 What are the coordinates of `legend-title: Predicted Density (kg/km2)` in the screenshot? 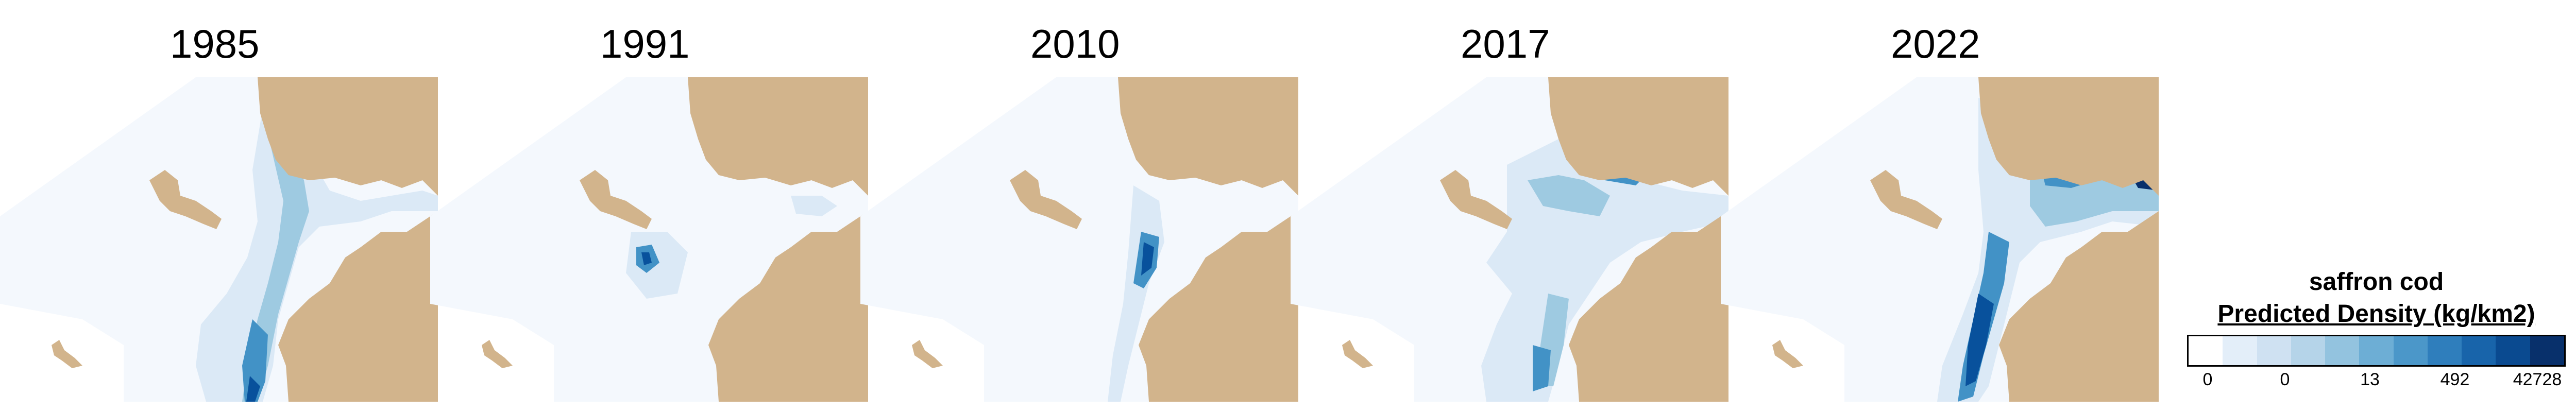 It's located at (2376, 314).